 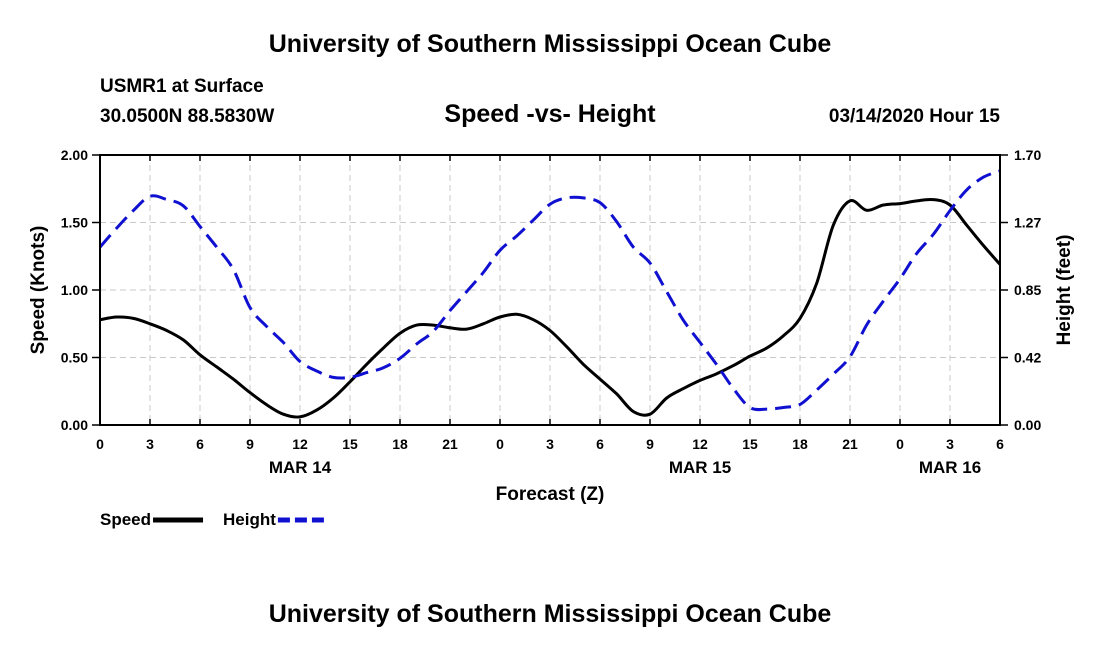 What do you see at coordinates (125, 519) in the screenshot?
I see `legend-label-speed: Speed` at bounding box center [125, 519].